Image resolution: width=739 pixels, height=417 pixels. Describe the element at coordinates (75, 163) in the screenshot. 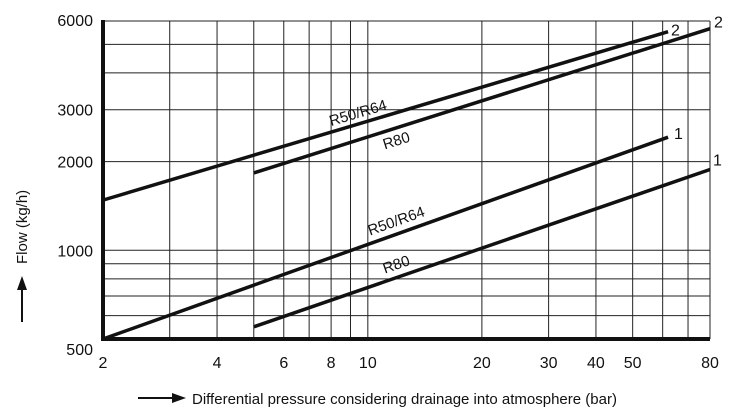

I see `y-tick-label: 2000` at that location.